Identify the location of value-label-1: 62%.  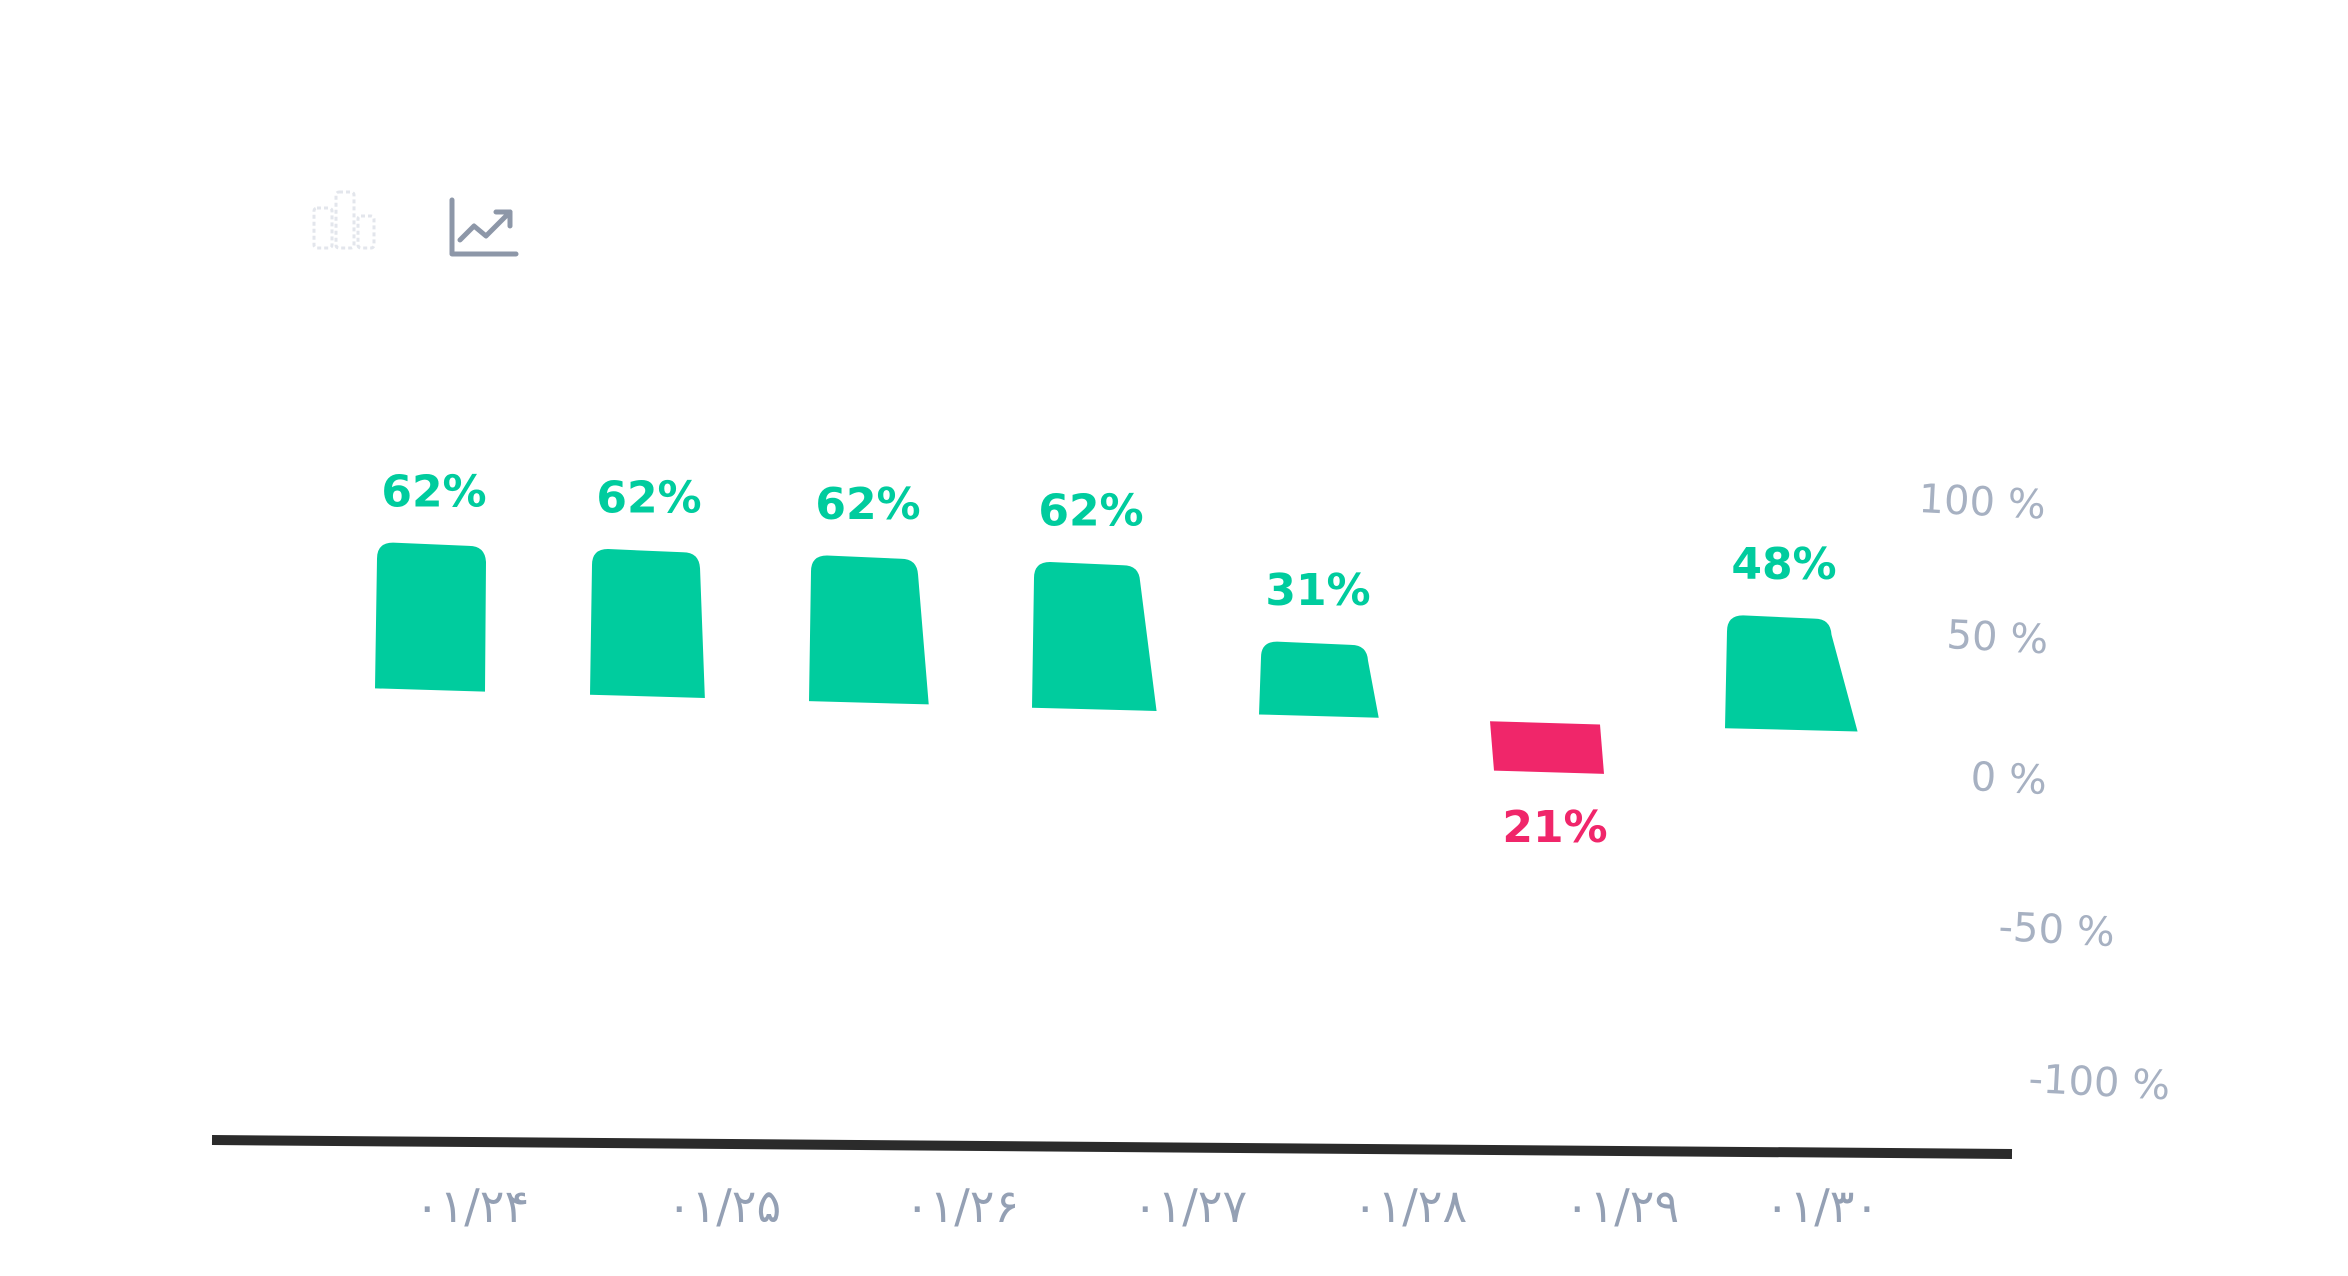
(648, 498).